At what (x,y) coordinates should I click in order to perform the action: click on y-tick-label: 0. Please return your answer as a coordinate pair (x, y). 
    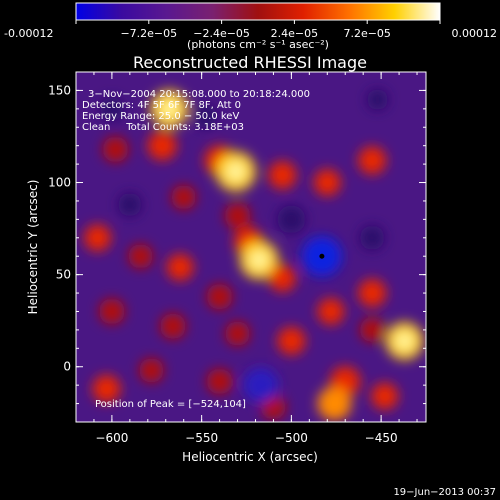
    Looking at the image, I should click on (67, 367).